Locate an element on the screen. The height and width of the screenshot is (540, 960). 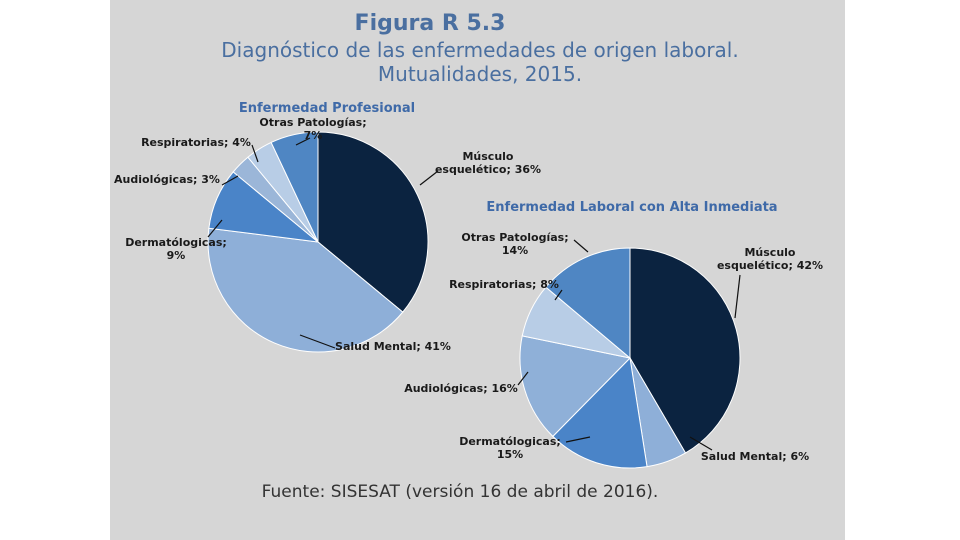
figure-title: Figura R 5.3 is located at coordinates (430, 23).